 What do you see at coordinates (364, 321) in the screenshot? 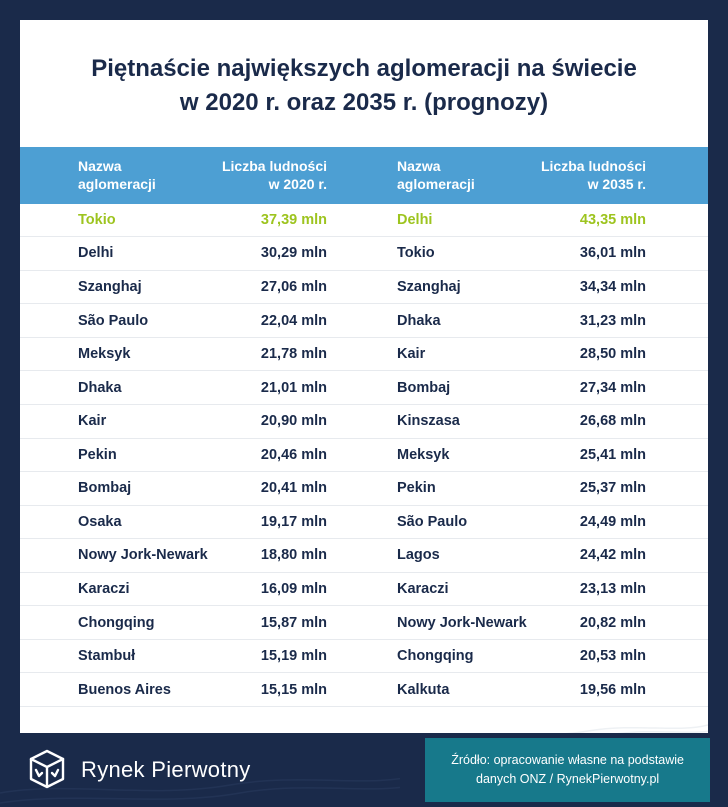
I see `table-row: São Paulo 22,04 mln Dhaka 31,23 mln` at bounding box center [364, 321].